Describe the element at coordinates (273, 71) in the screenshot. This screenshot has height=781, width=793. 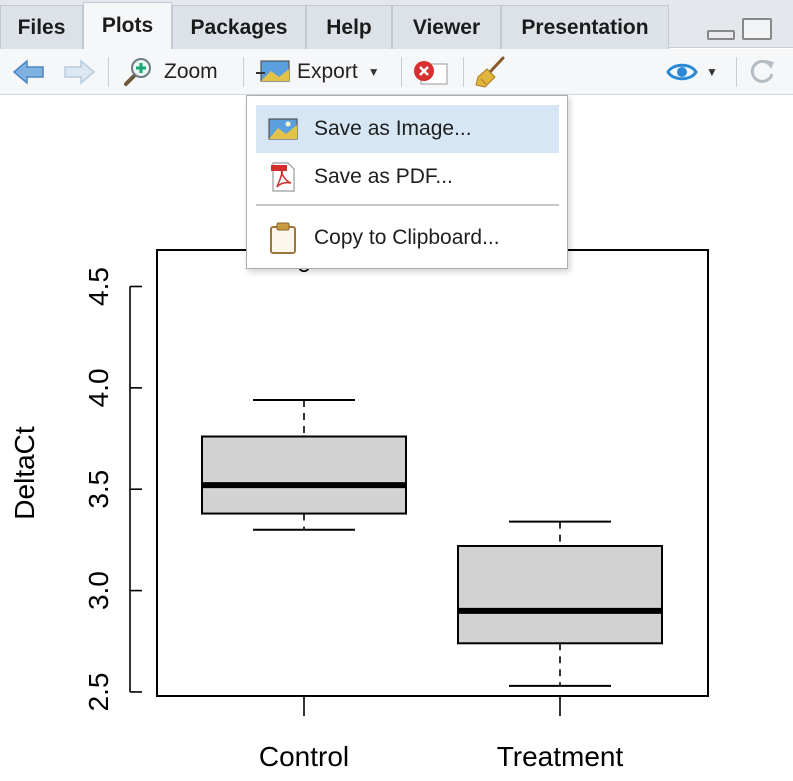
I see `export-image-icon` at that location.